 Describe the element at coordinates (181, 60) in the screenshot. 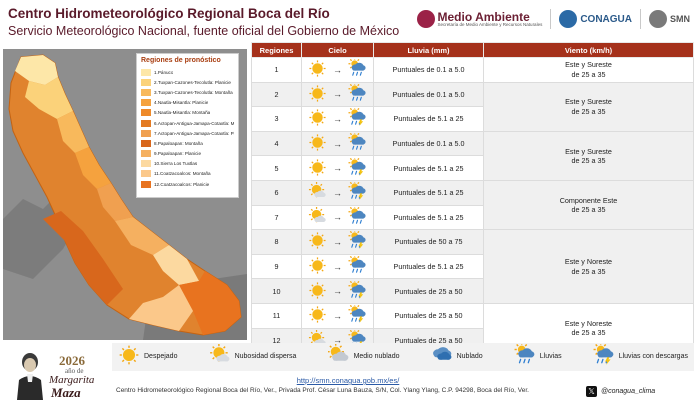

I see `map-legend-title: Regiones de pronóstico` at that location.